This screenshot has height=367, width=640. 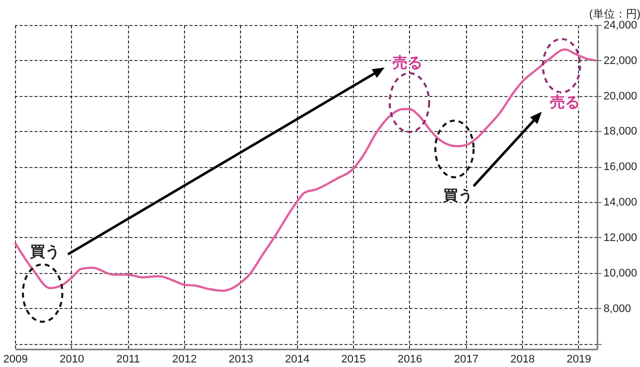 What do you see at coordinates (353, 360) in the screenshot?
I see `x-tick-label: 2015` at bounding box center [353, 360].